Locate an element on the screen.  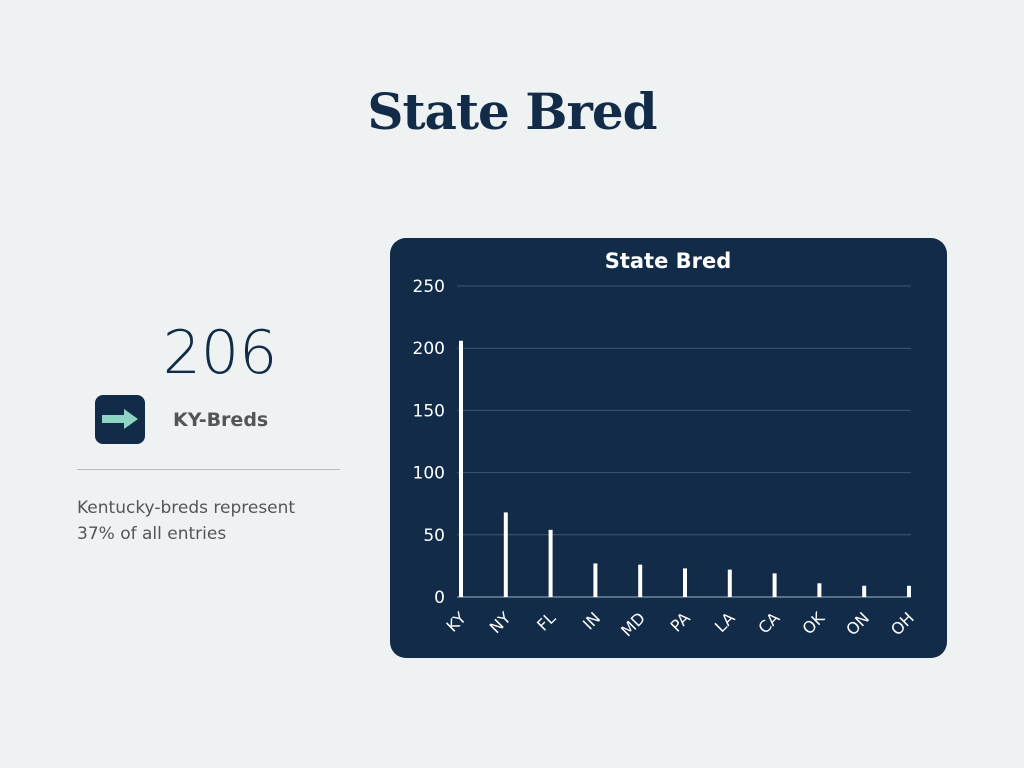
x-tick-label: LA is located at coordinates (725, 622).